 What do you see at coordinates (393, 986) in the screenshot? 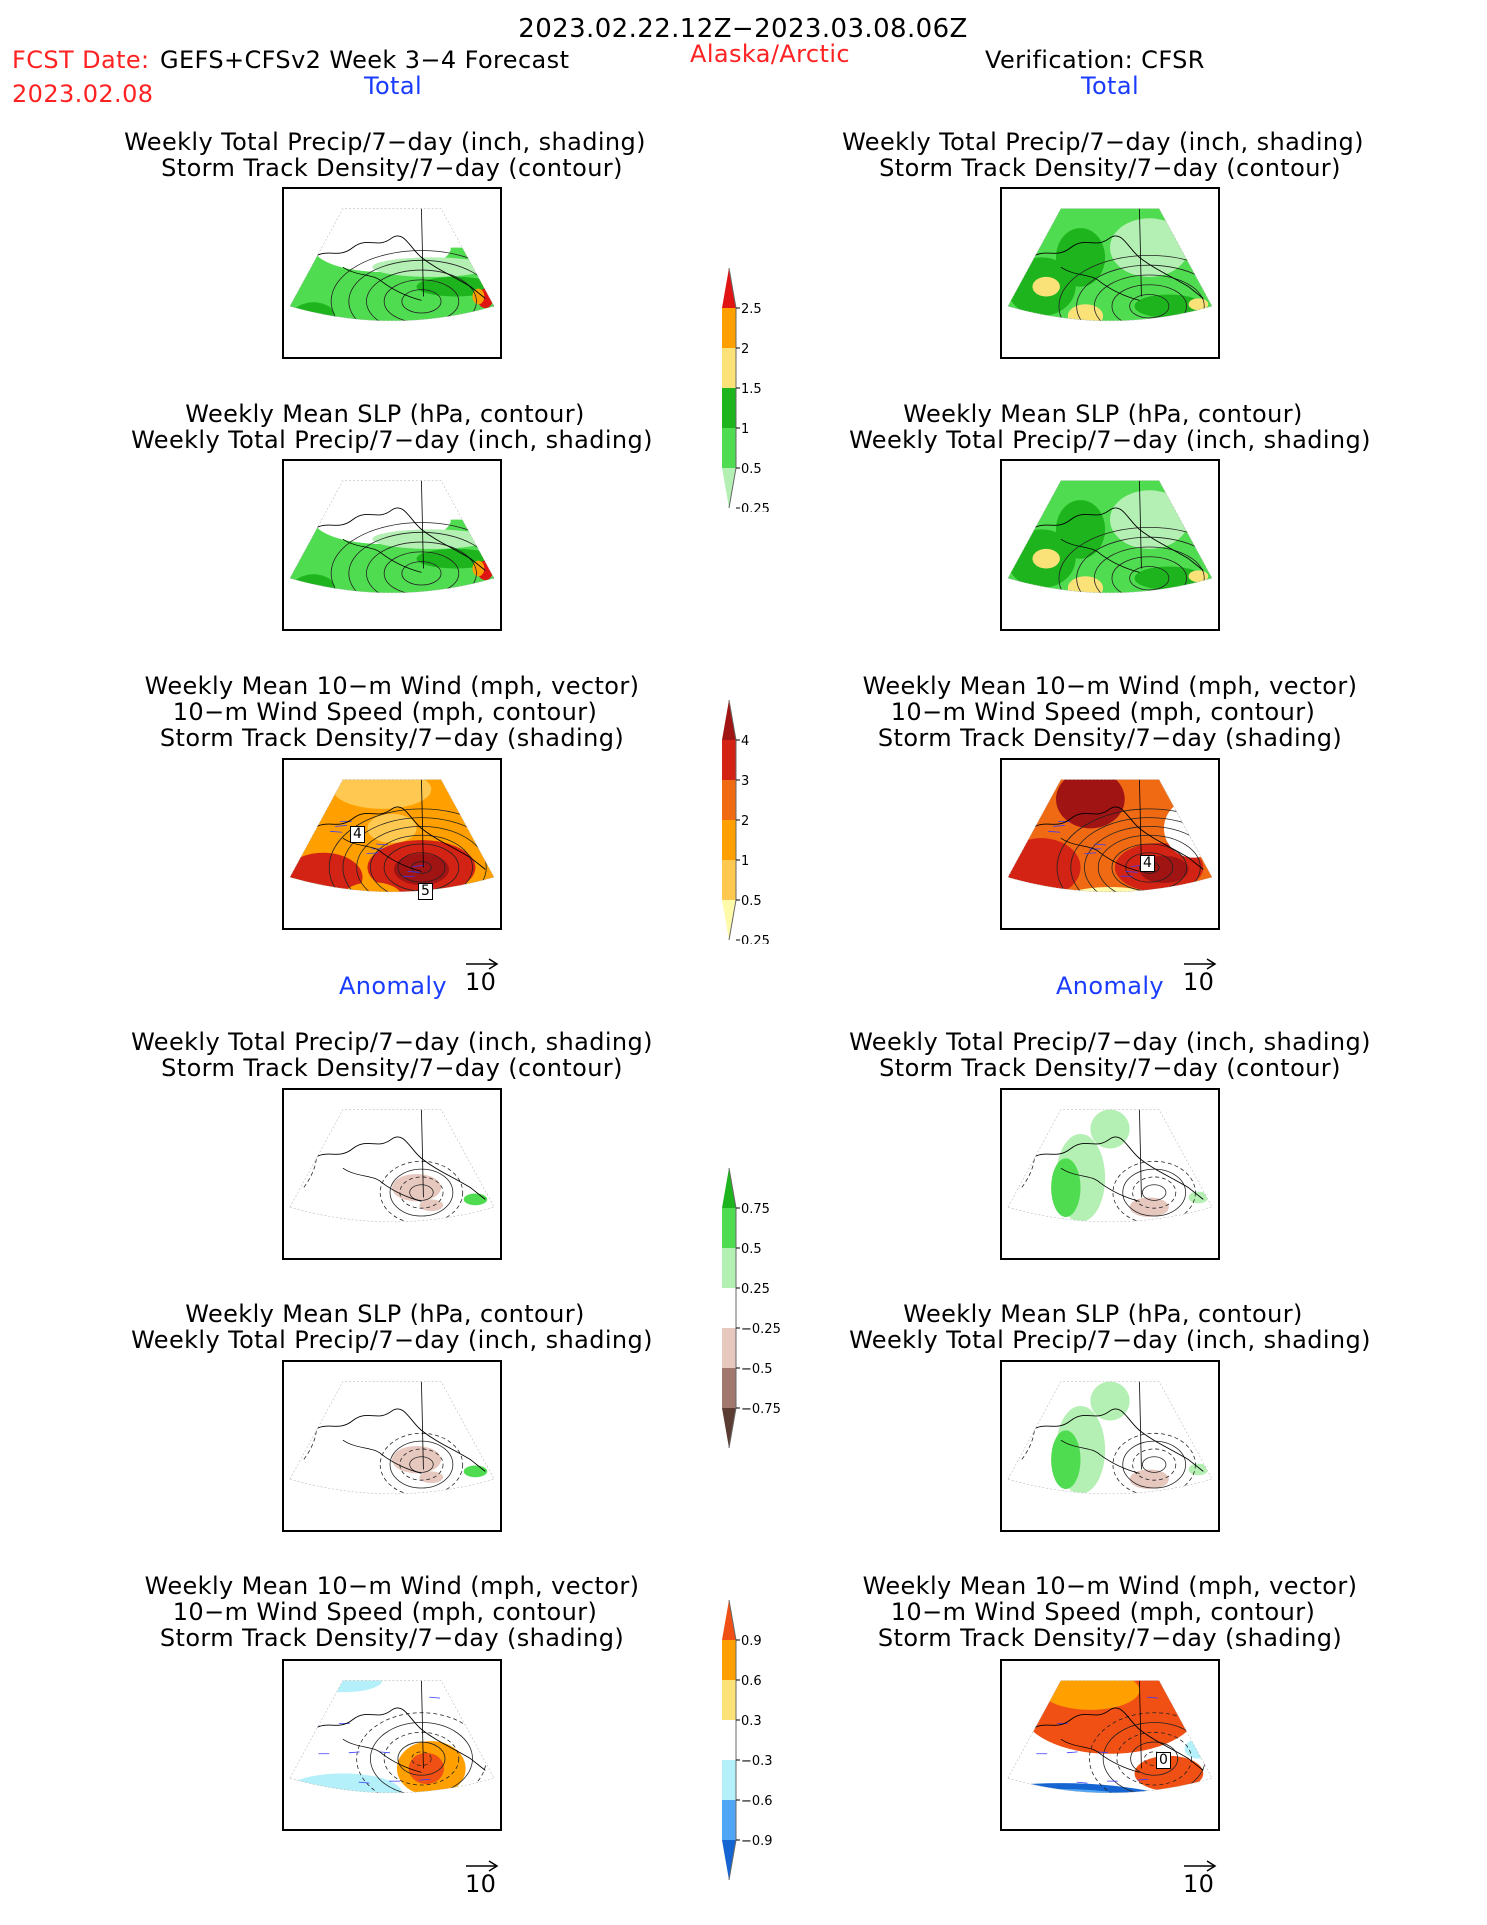
I see `section-anomaly-left: Anomaly` at bounding box center [393, 986].